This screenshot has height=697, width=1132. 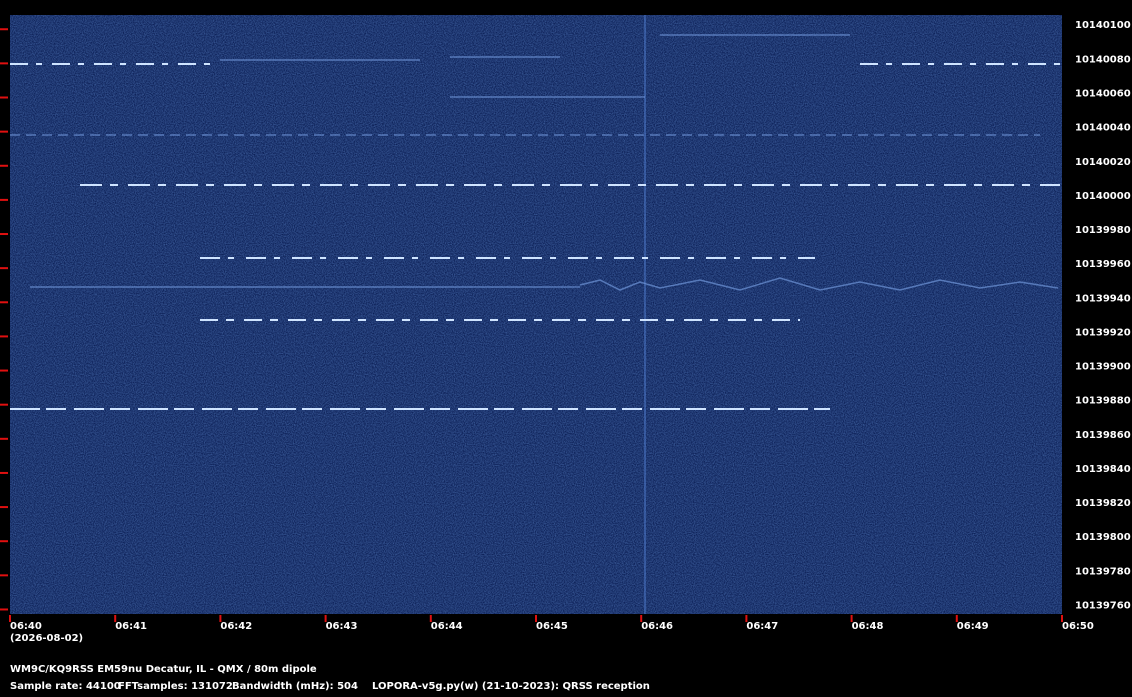 I want to click on y-tick-label: 10140000, so click(x=1103, y=196).